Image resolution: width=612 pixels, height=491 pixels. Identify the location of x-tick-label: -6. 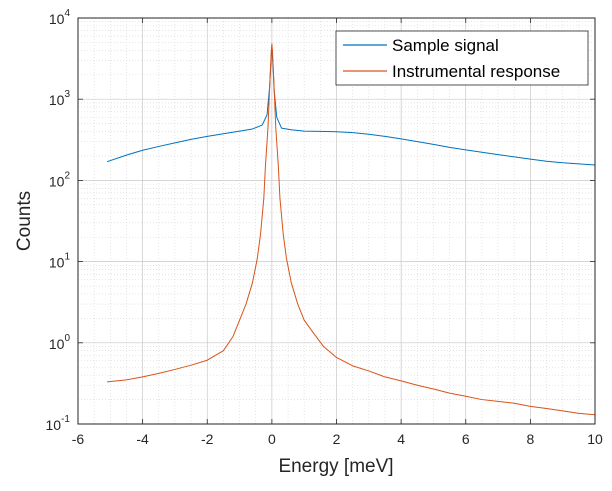
(78, 439).